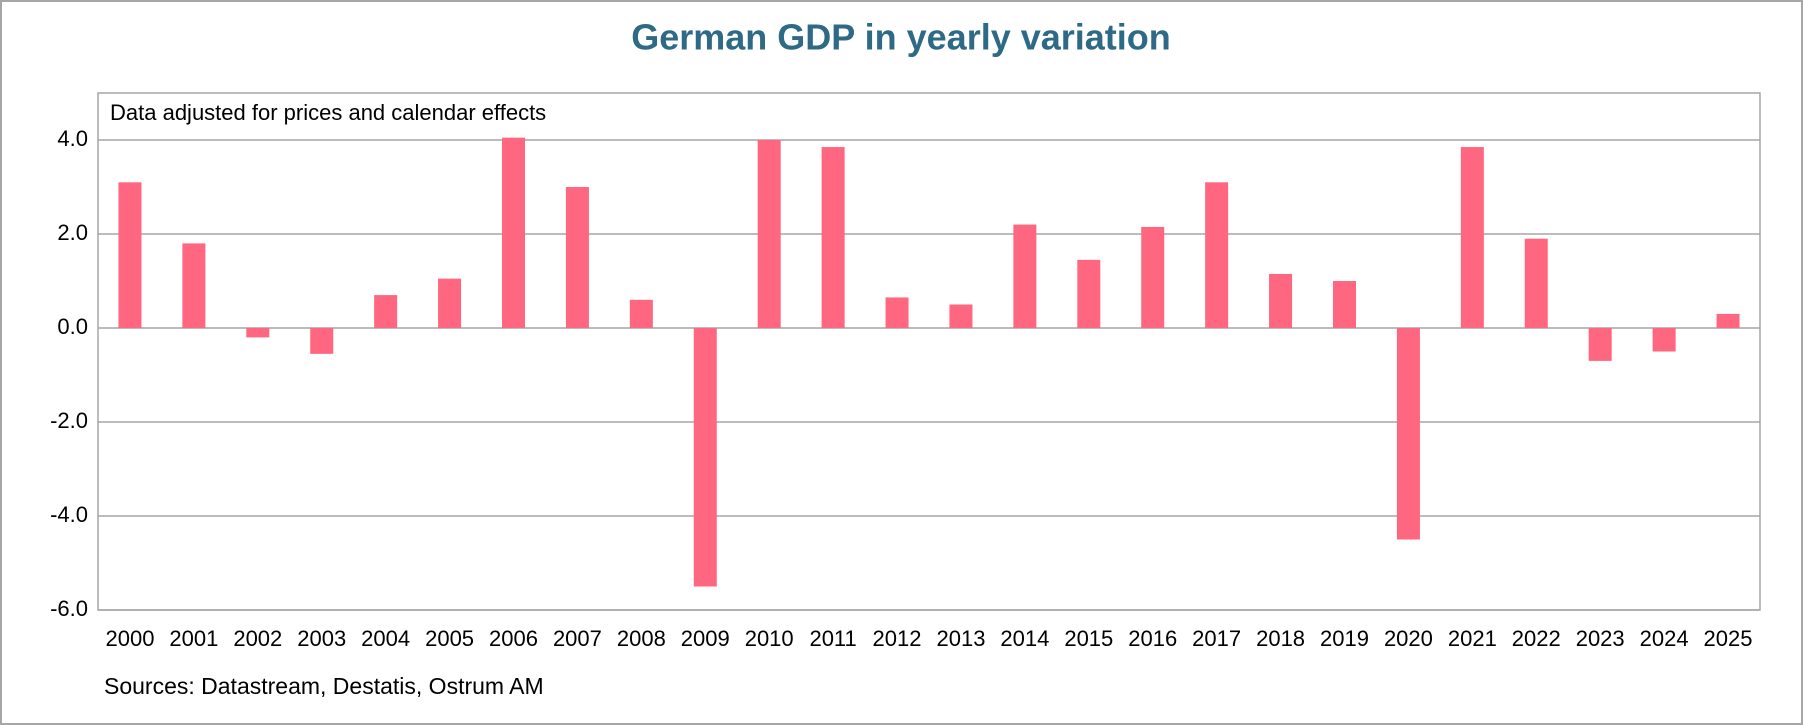  I want to click on x-tick-label: 2007, so click(577, 638).